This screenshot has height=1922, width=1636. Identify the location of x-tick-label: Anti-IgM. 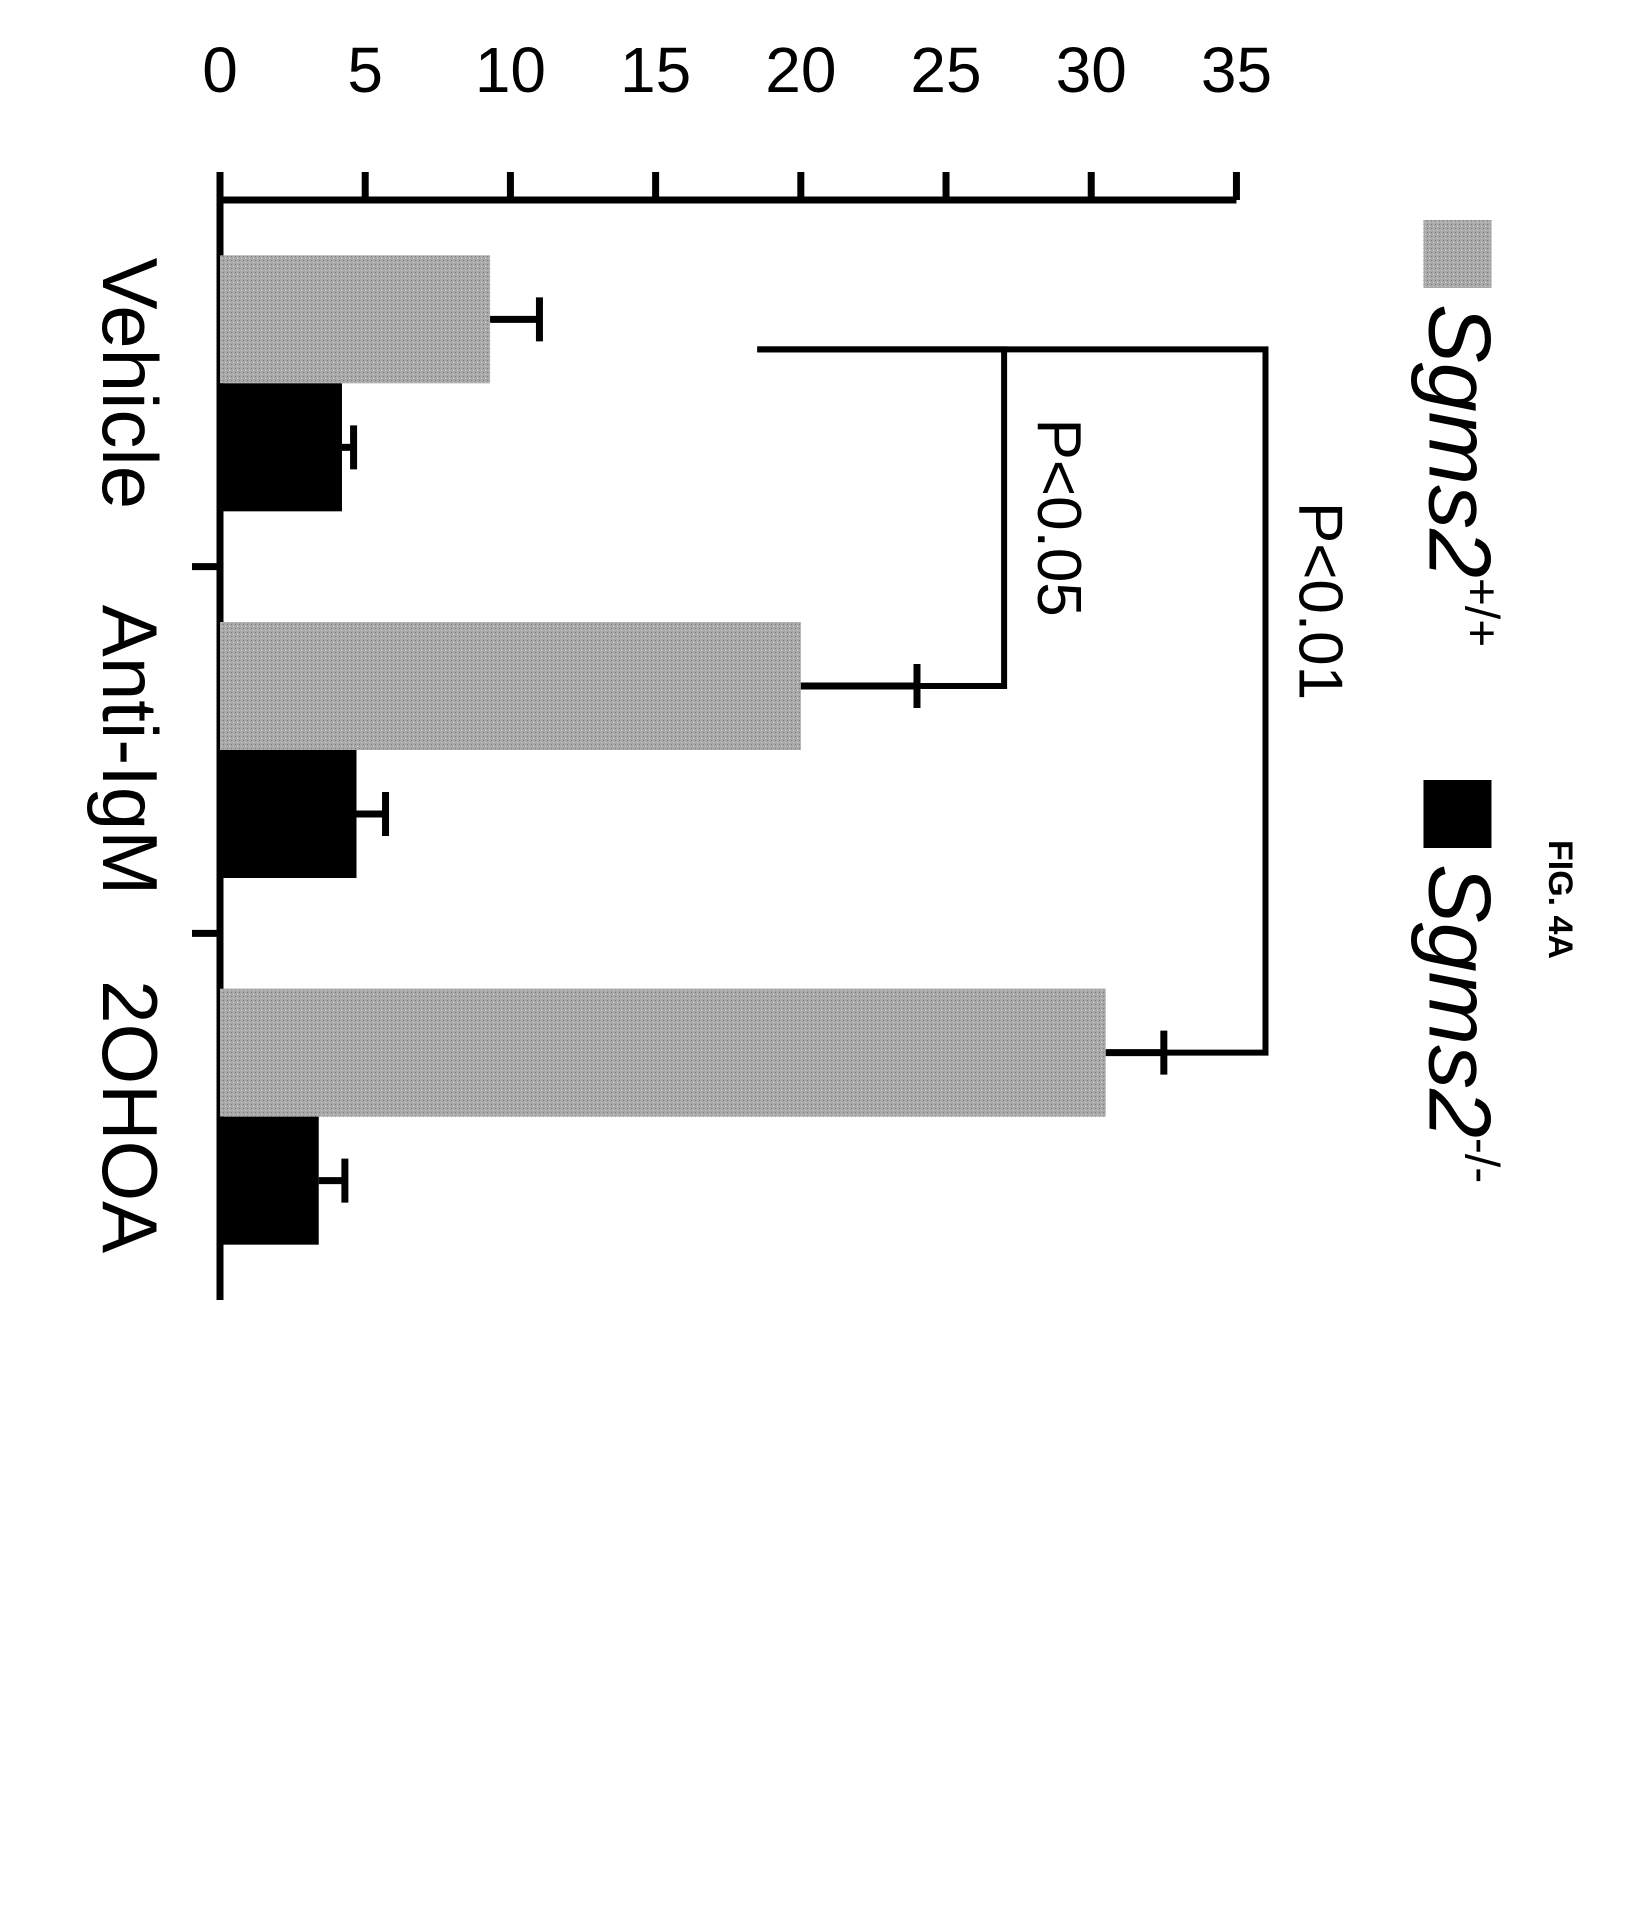
(130, 750).